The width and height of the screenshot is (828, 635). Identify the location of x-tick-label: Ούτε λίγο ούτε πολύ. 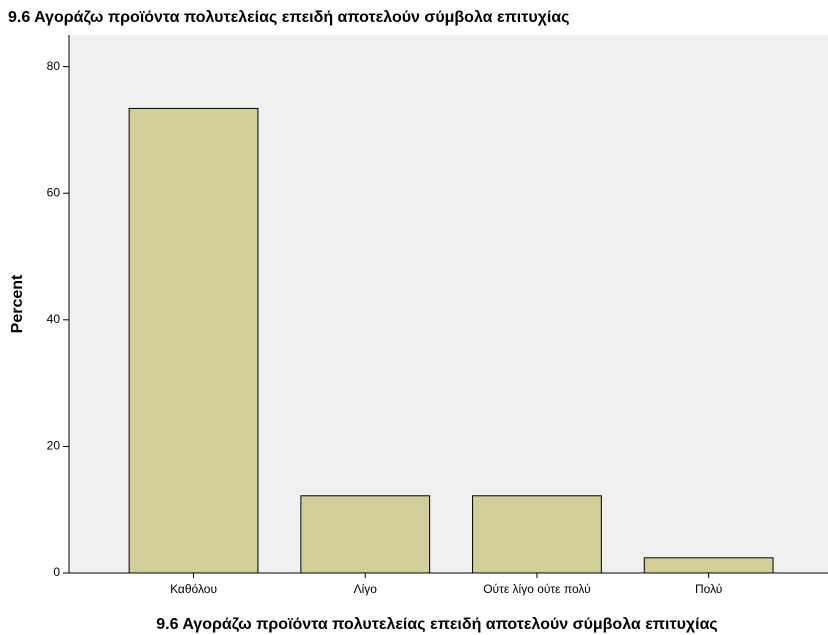
(536, 589).